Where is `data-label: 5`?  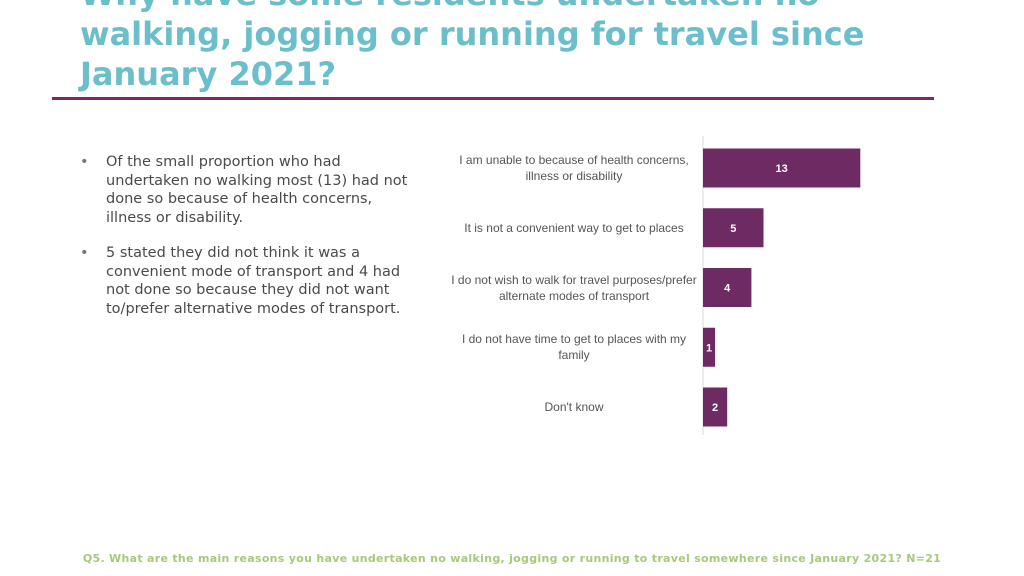
data-label: 5 is located at coordinates (733, 229).